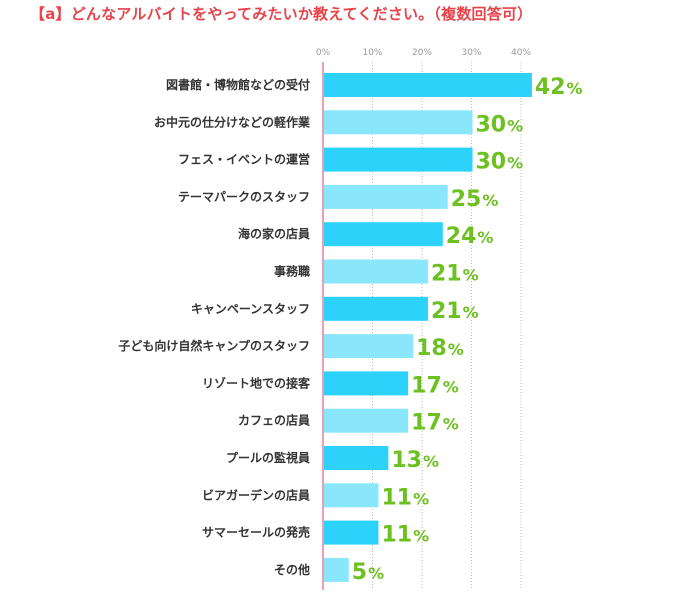  I want to click on category-label-10: カフェの店員, so click(274, 420).